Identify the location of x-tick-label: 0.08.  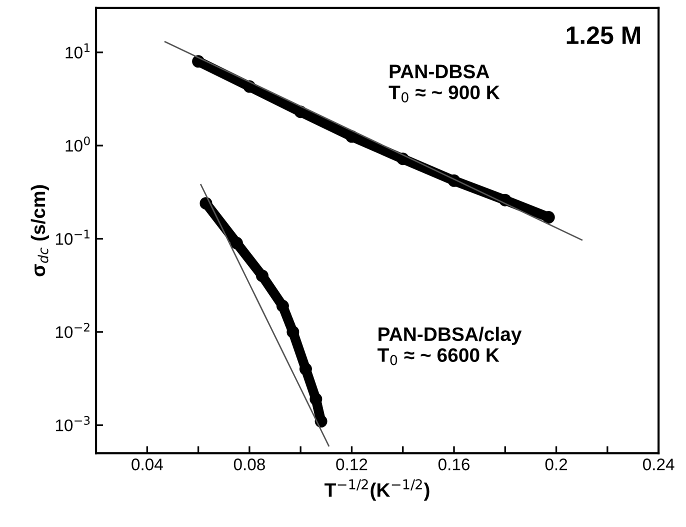
(249, 464).